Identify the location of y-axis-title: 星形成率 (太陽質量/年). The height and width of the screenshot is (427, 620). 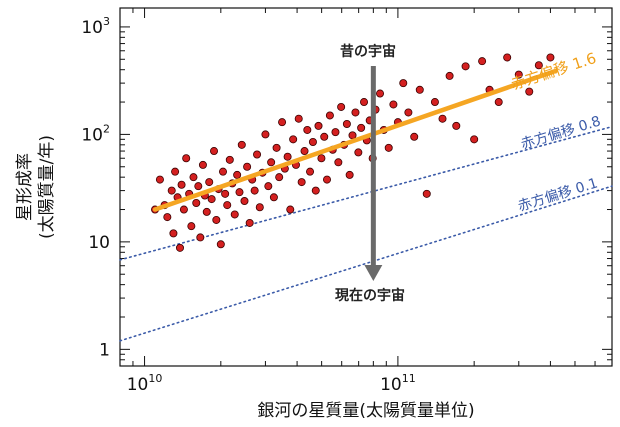
(36, 187).